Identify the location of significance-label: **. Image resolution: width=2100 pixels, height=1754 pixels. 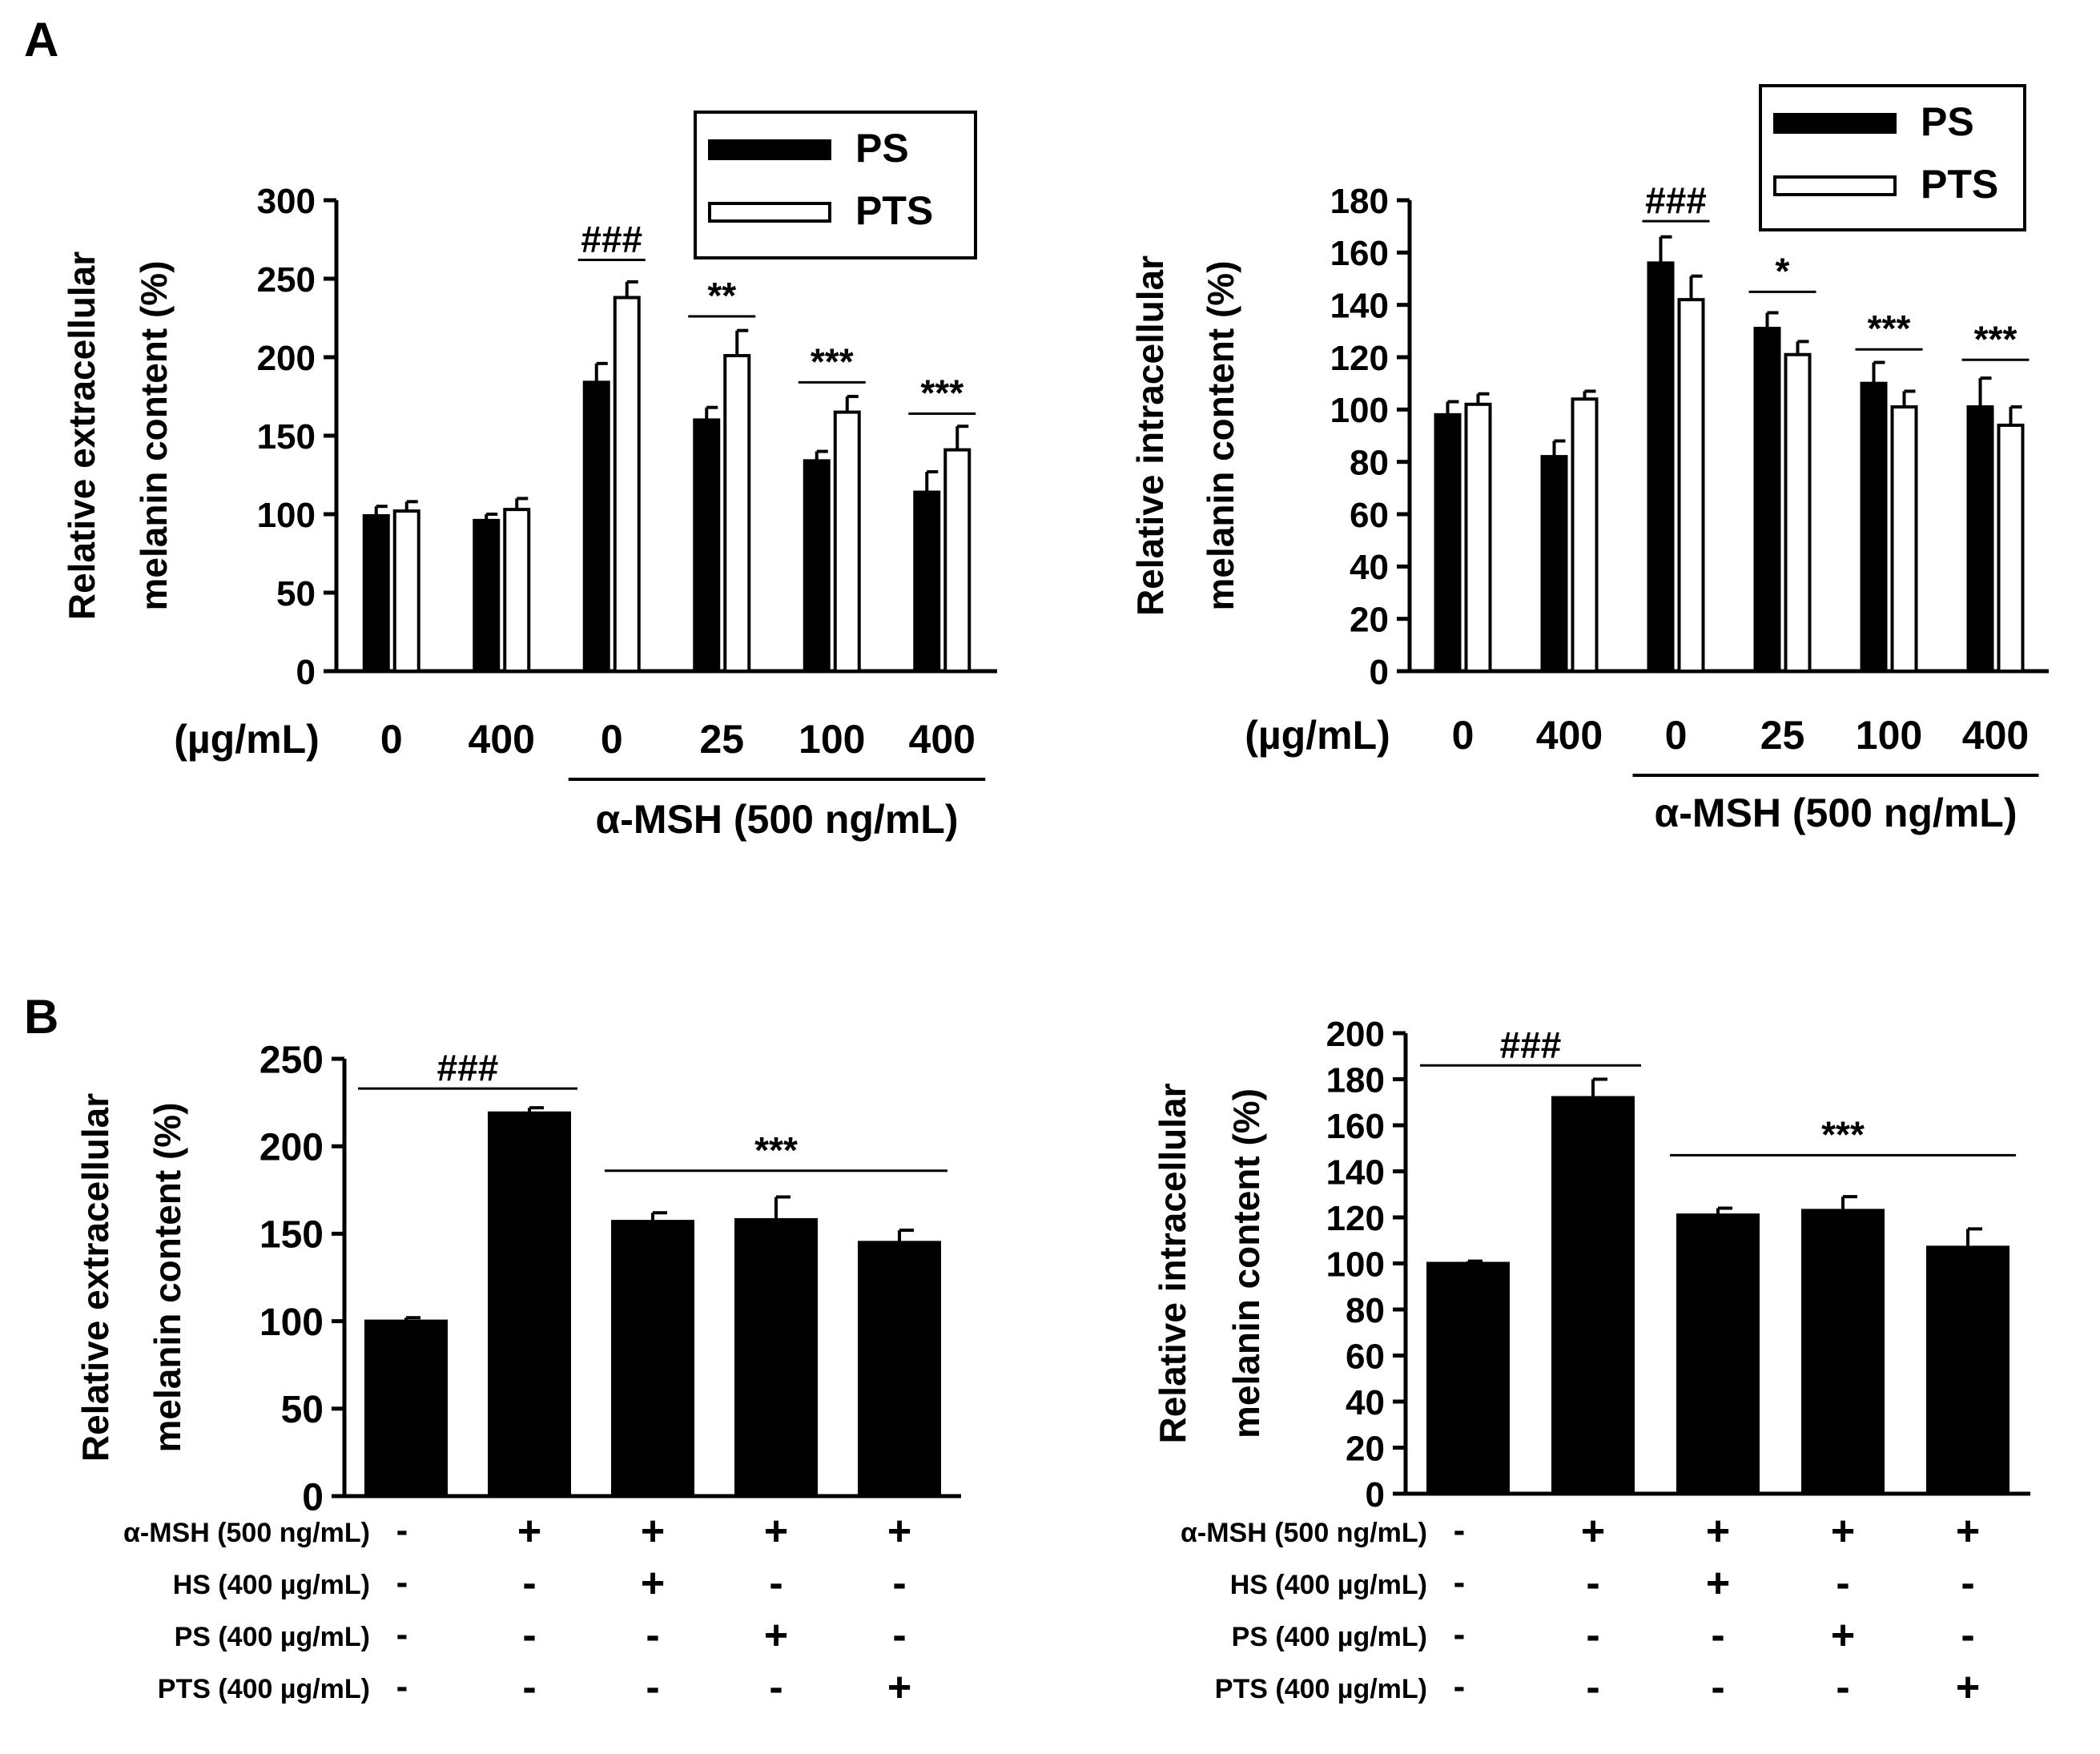
(721, 295).